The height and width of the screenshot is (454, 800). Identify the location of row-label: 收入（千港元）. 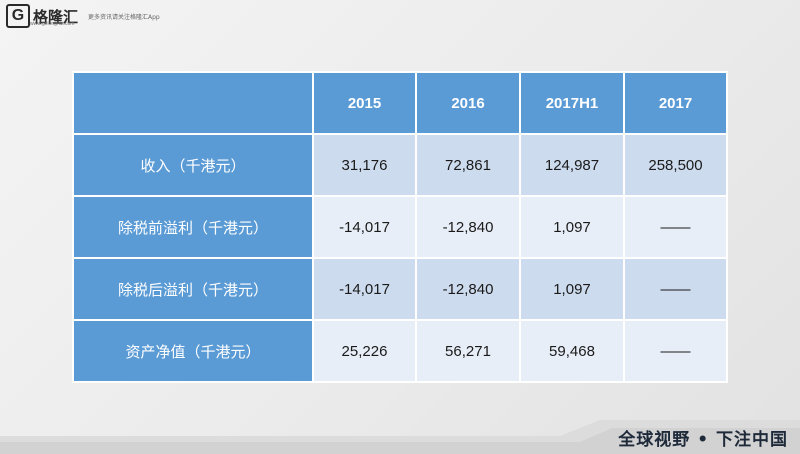
(193, 165).